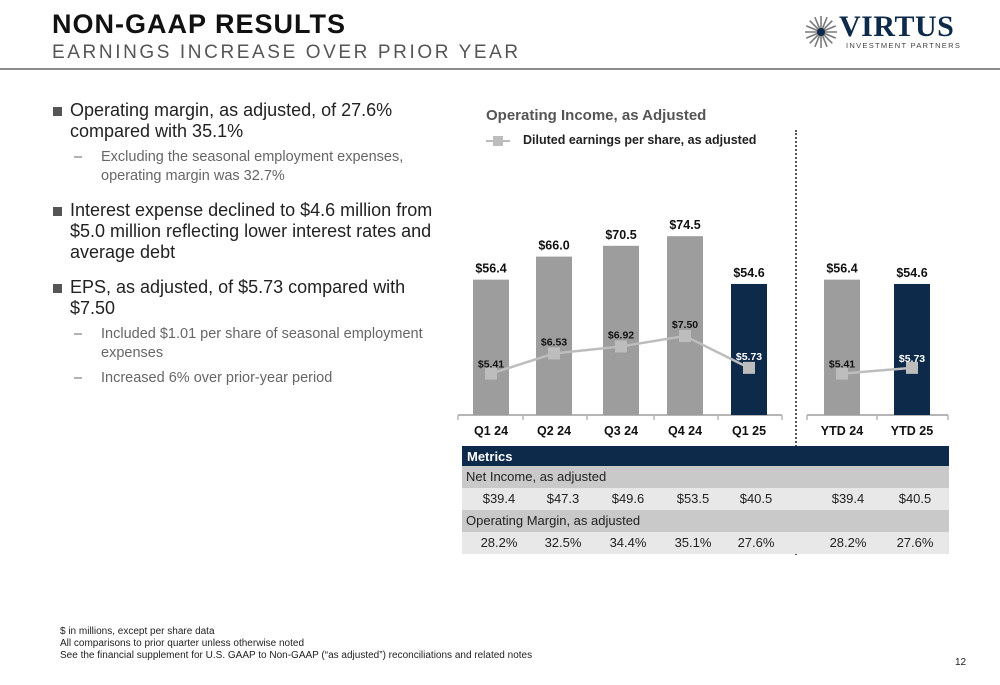 Image resolution: width=1000 pixels, height=685 pixels. Describe the element at coordinates (137, 631) in the screenshot. I see `footnote: $ in millions, except per share data` at that location.